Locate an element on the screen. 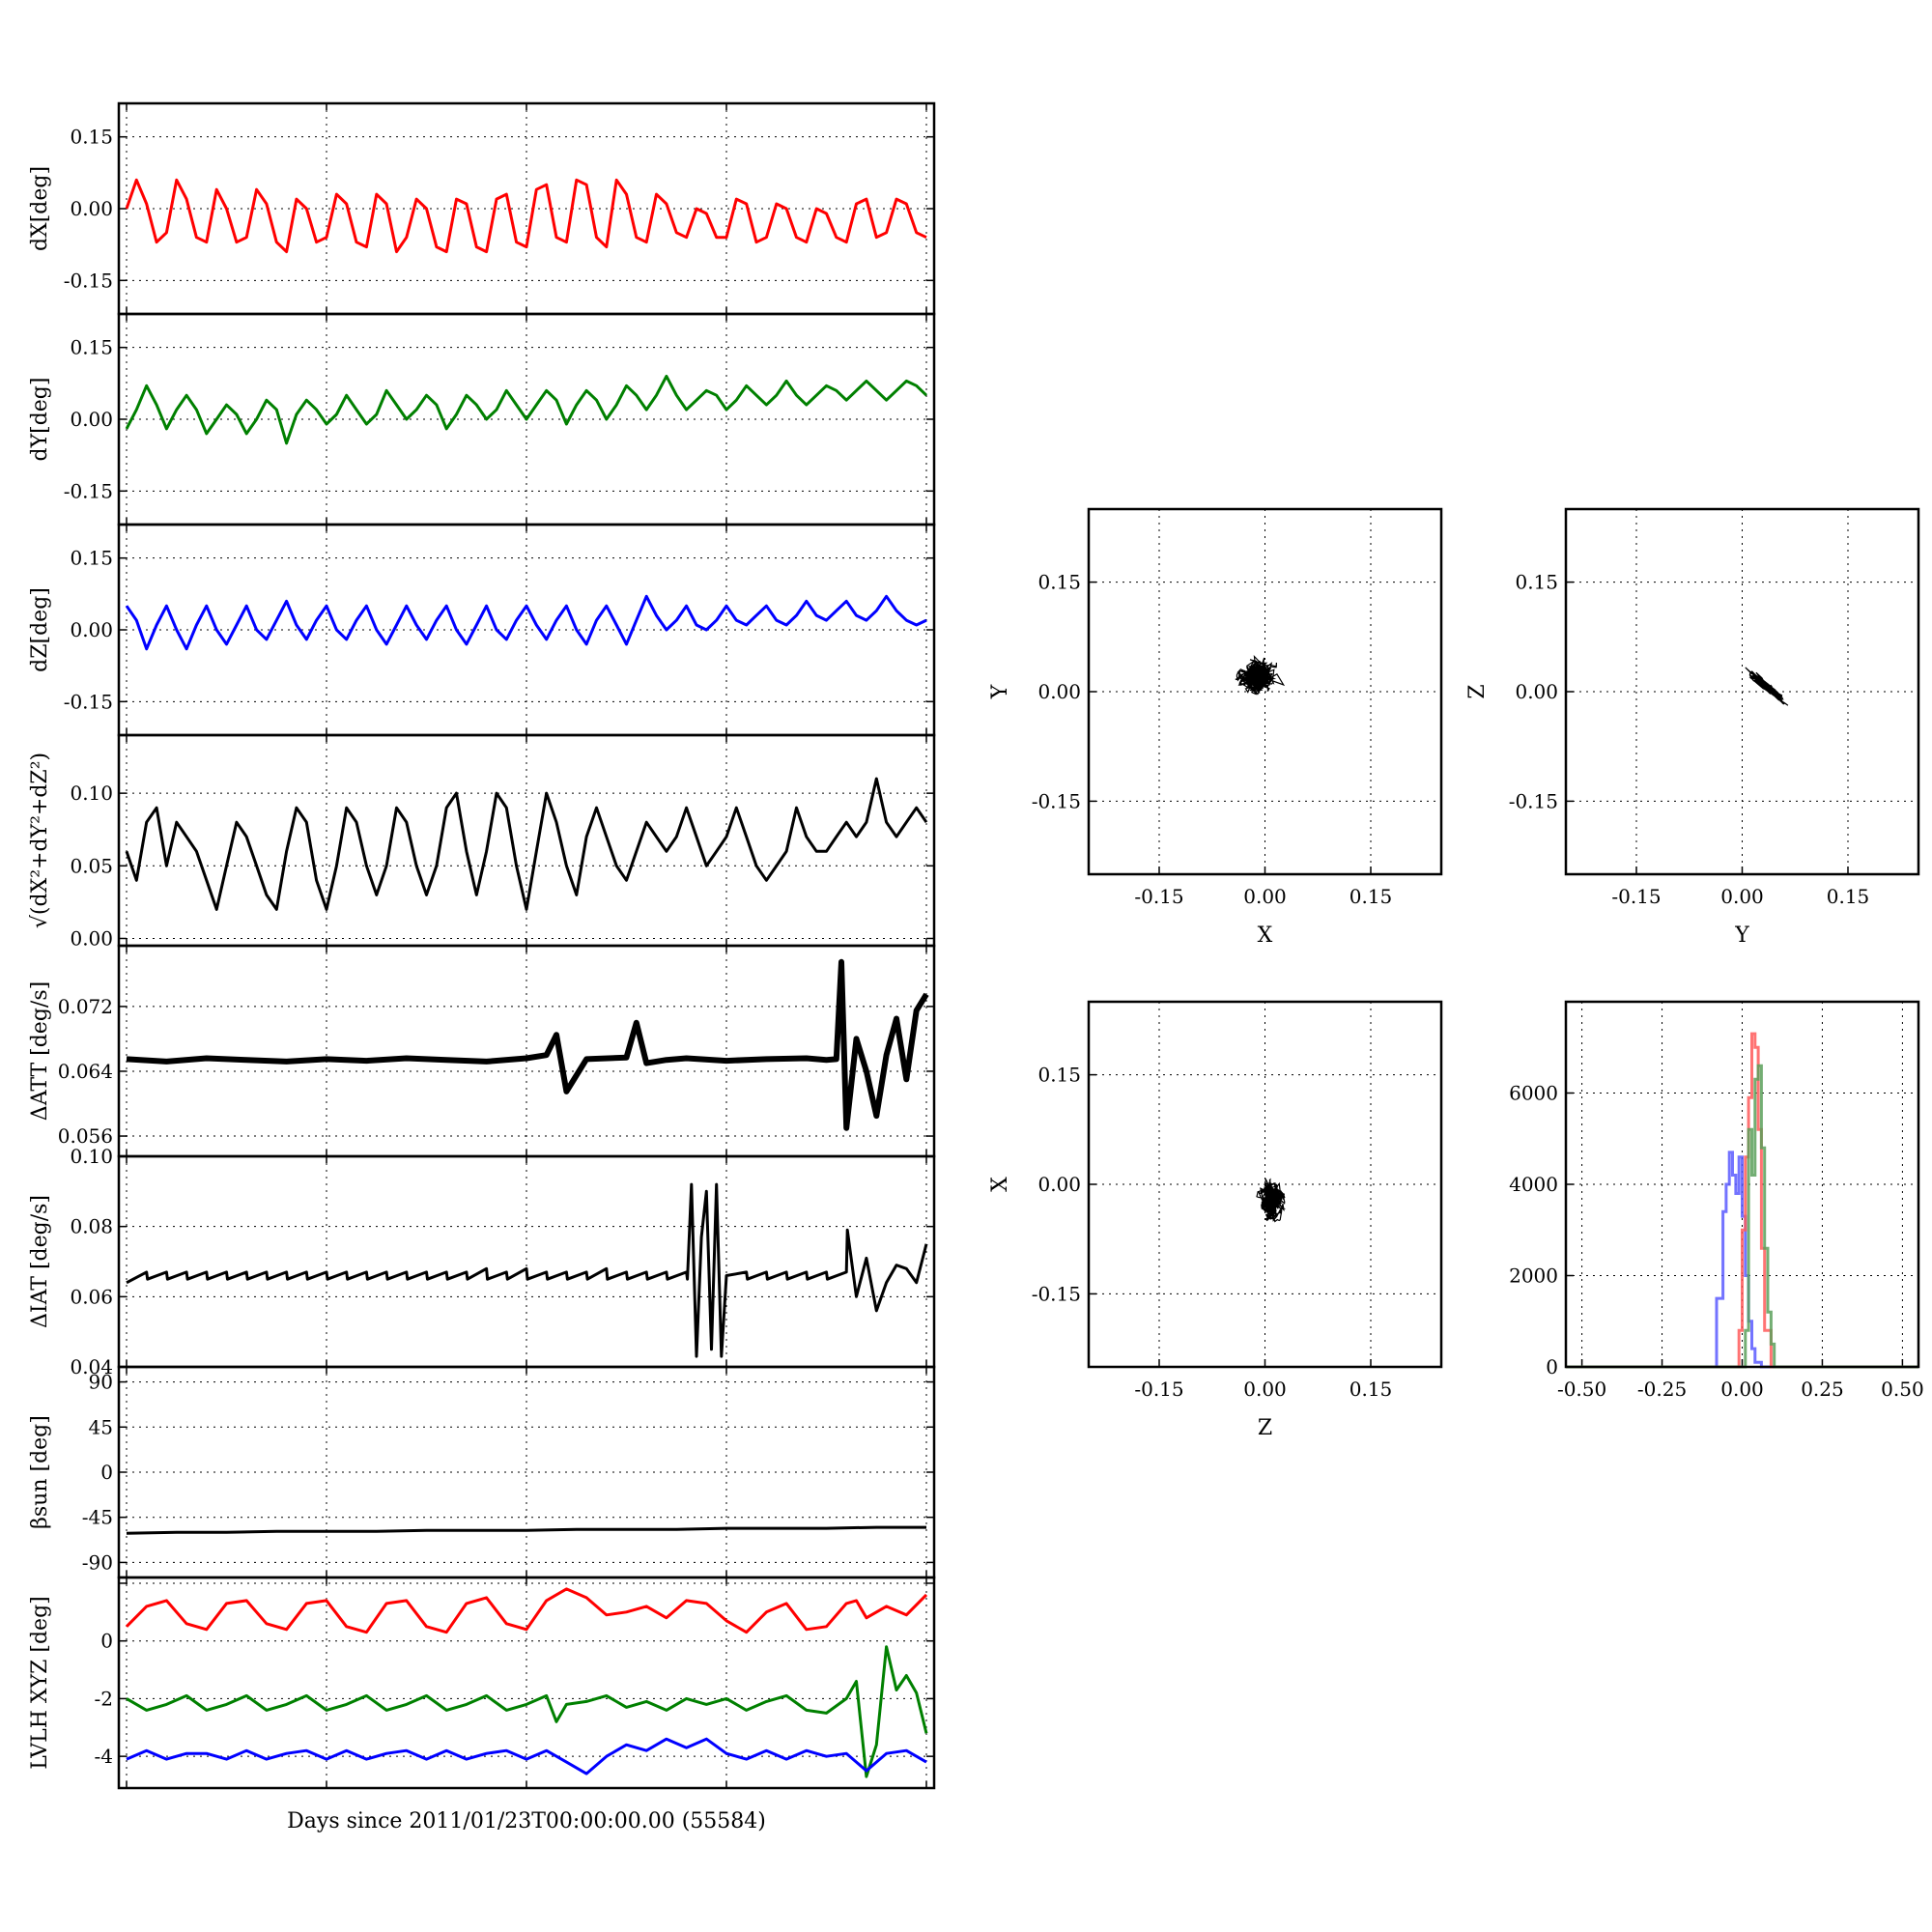 The image size is (1932, 1932). xtick-label: -0.50 is located at coordinates (1581, 1389).